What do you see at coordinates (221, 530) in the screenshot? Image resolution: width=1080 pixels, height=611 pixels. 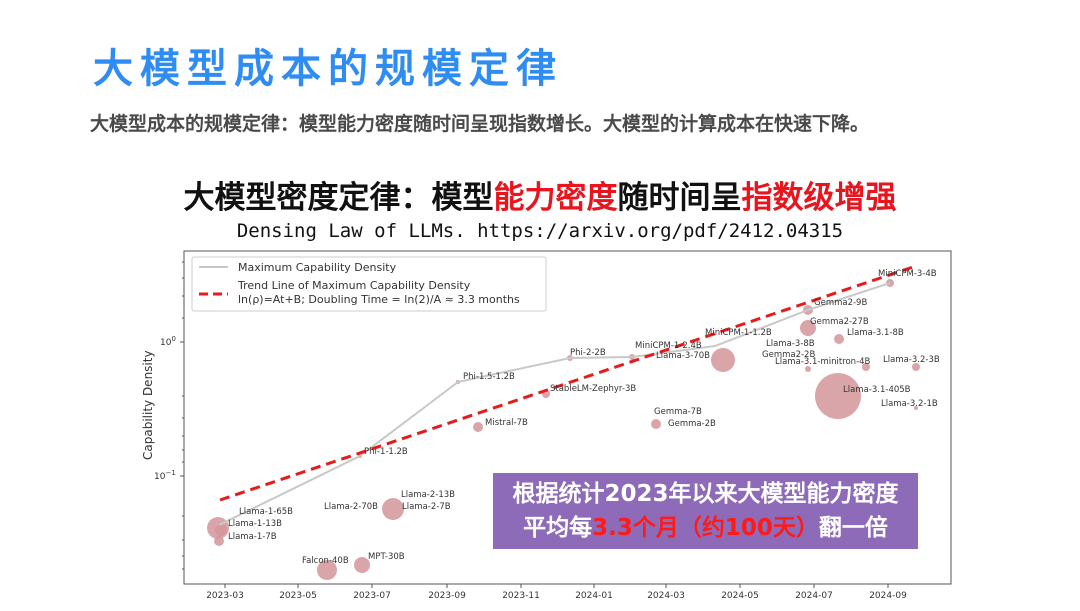 I see `bubble-llama-1-13b` at bounding box center [221, 530].